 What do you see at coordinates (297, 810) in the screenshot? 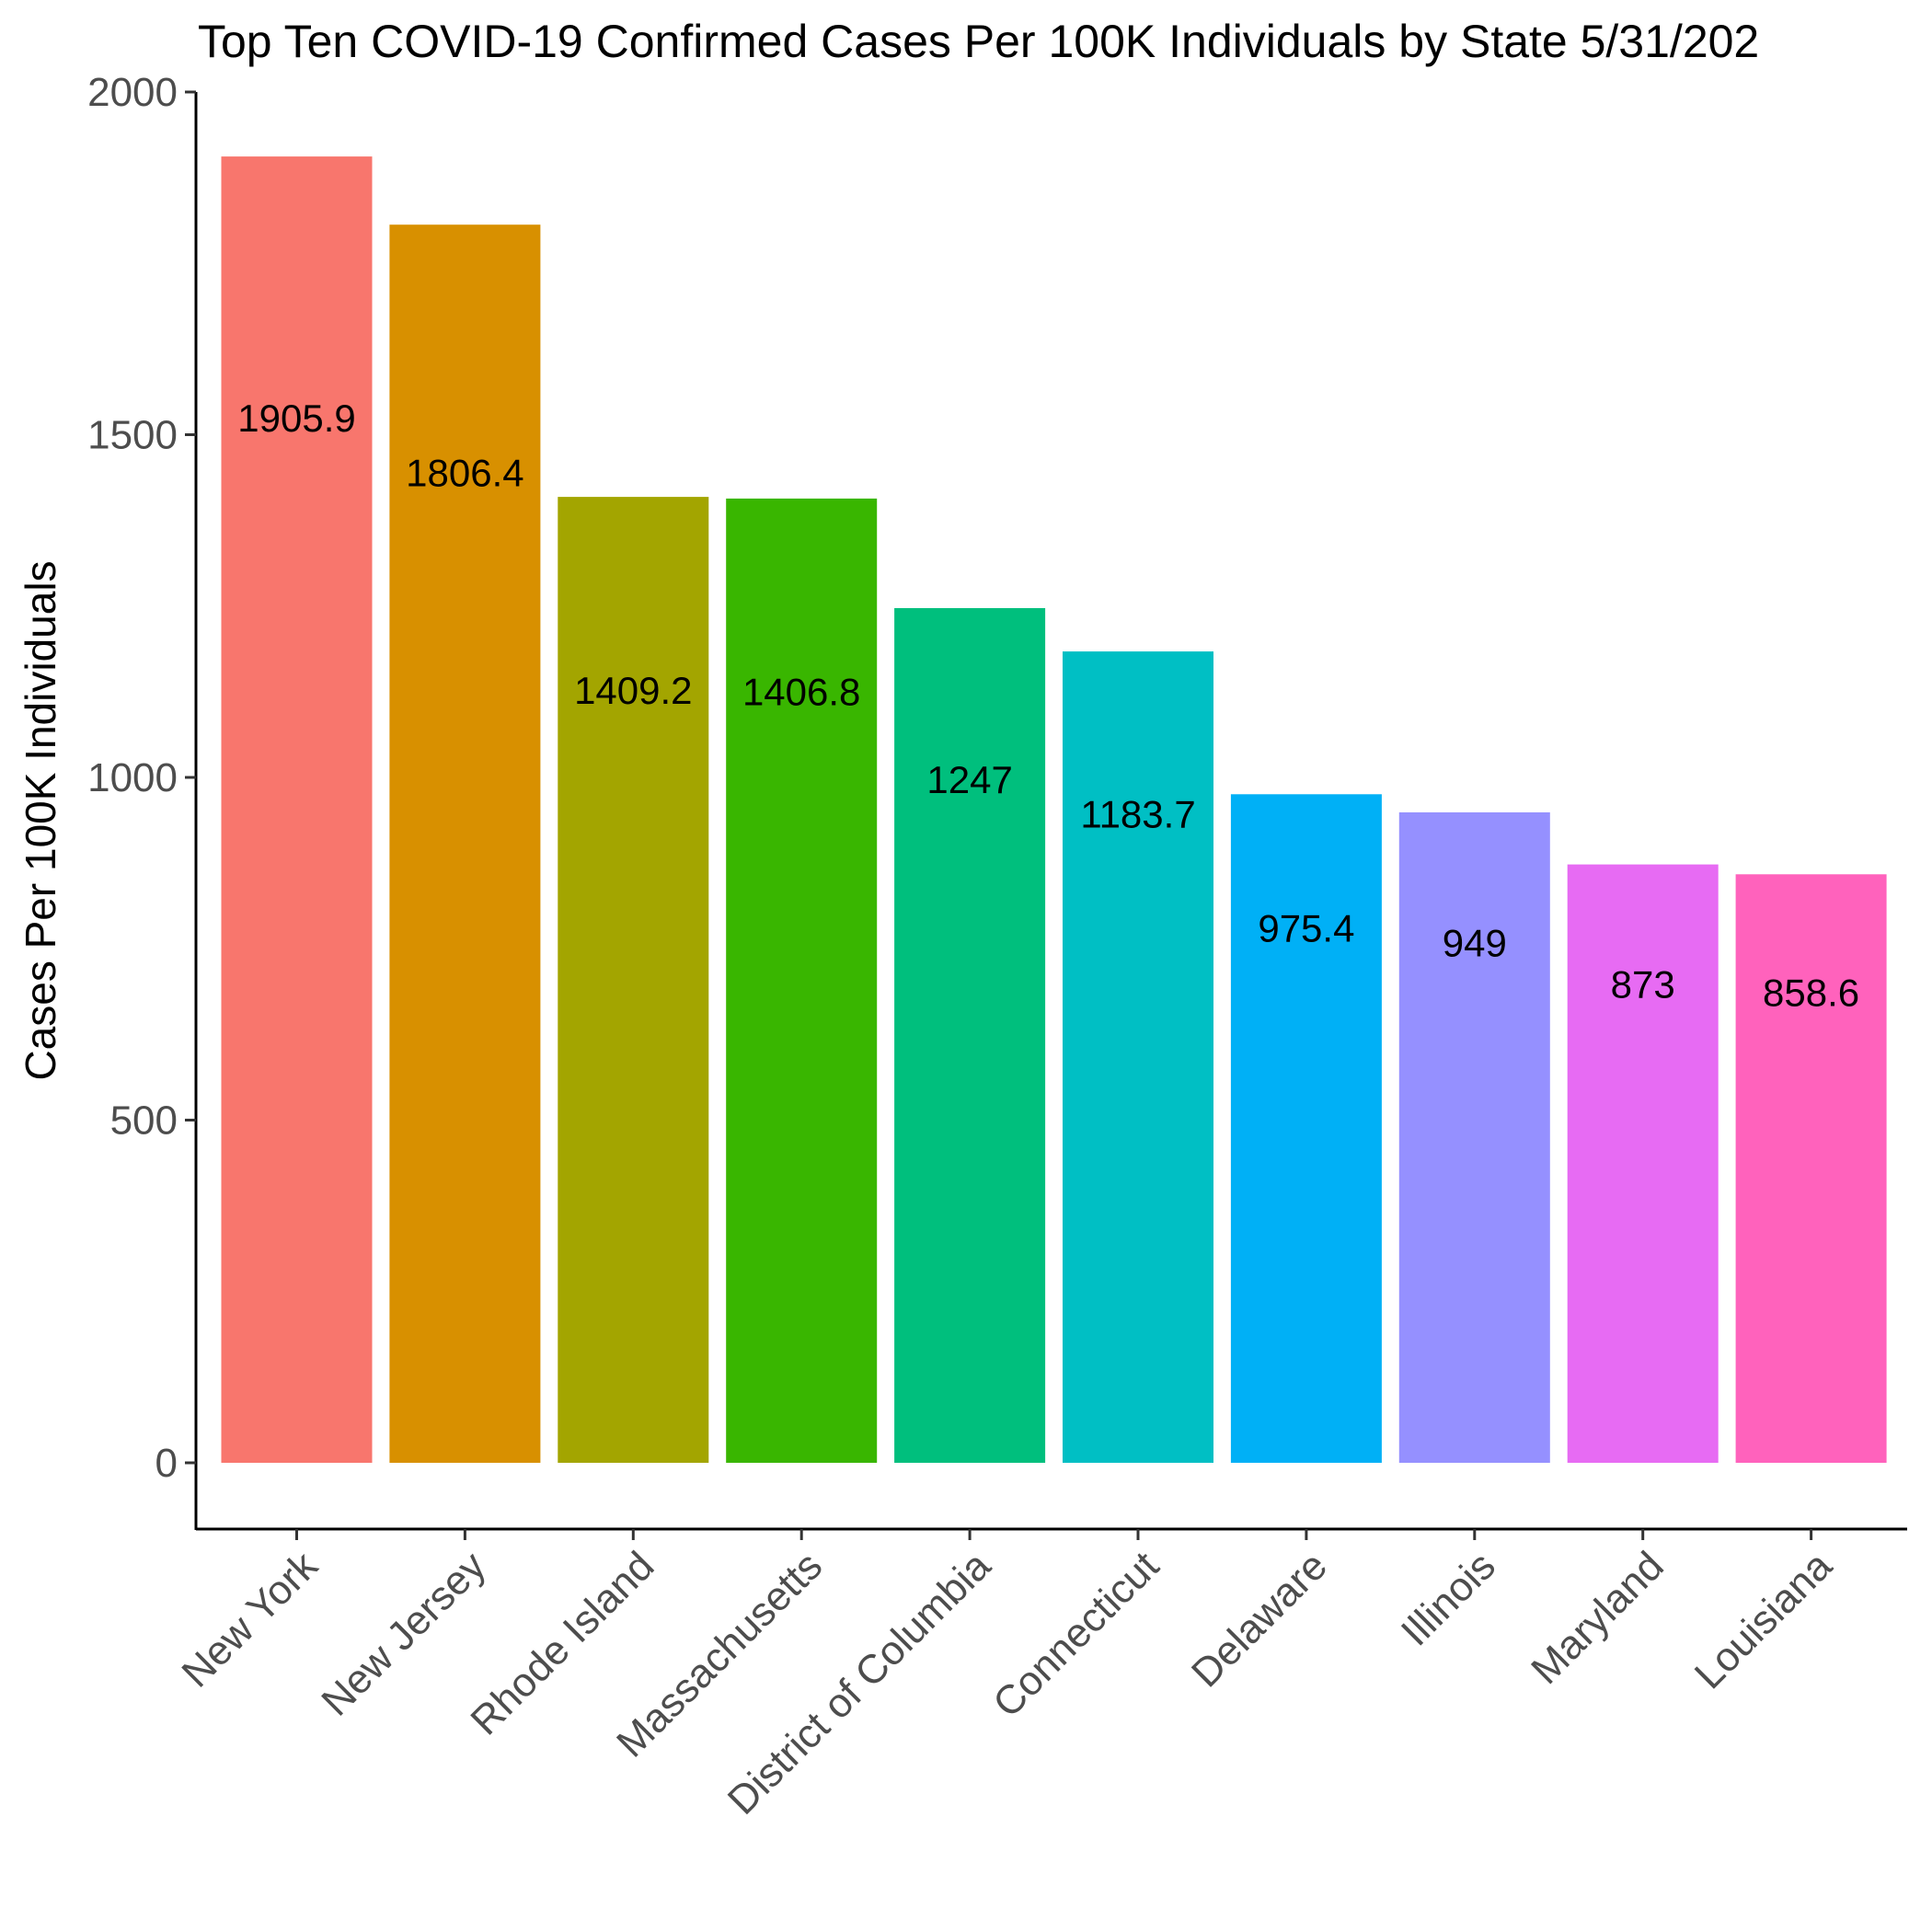
I see `bar-new-york` at bounding box center [297, 810].